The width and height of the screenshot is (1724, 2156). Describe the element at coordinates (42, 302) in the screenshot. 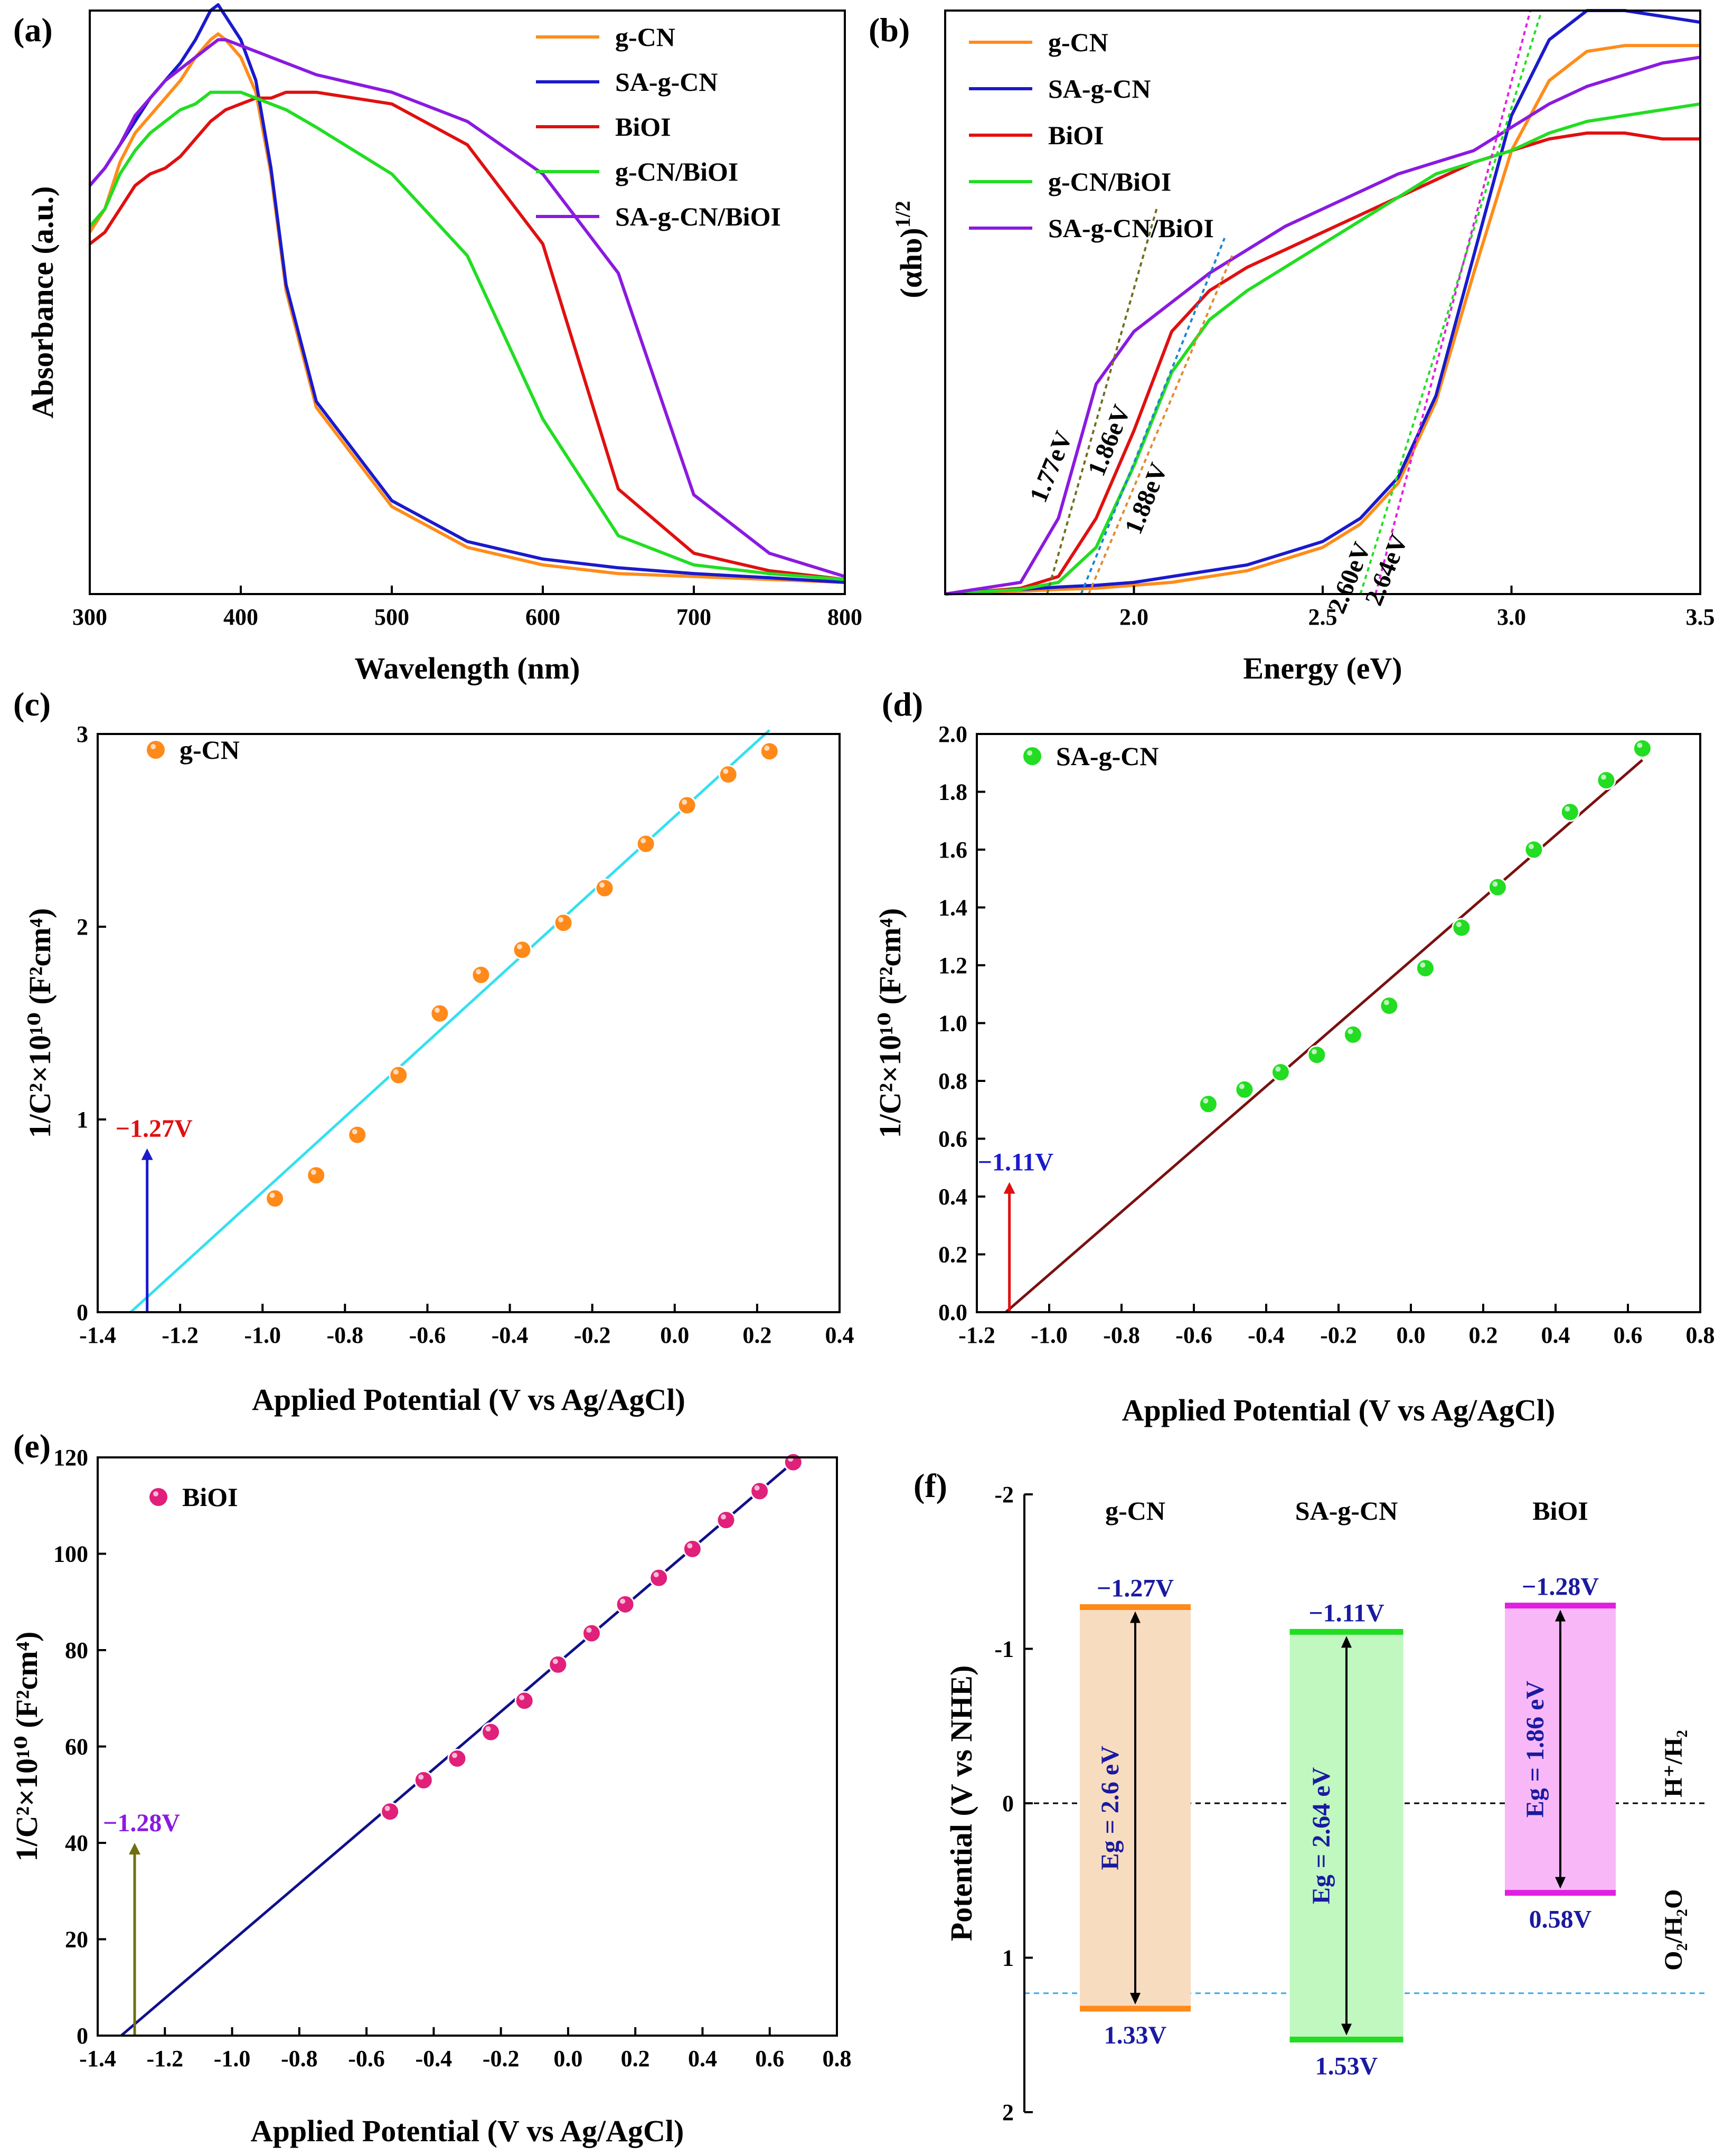

I see `y-axis-title: Absorbance (a.u.)` at that location.